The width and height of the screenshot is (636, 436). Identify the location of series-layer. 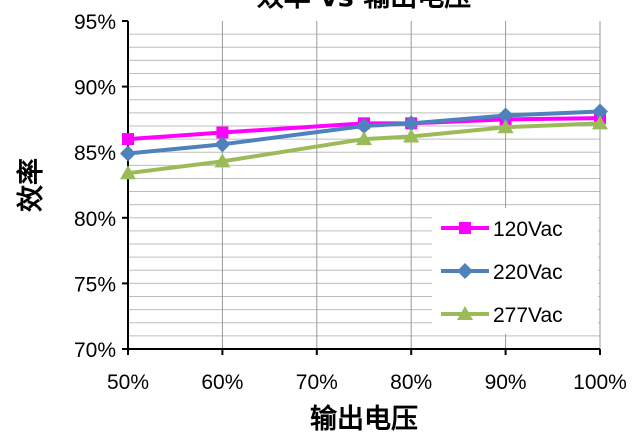
(364, 141).